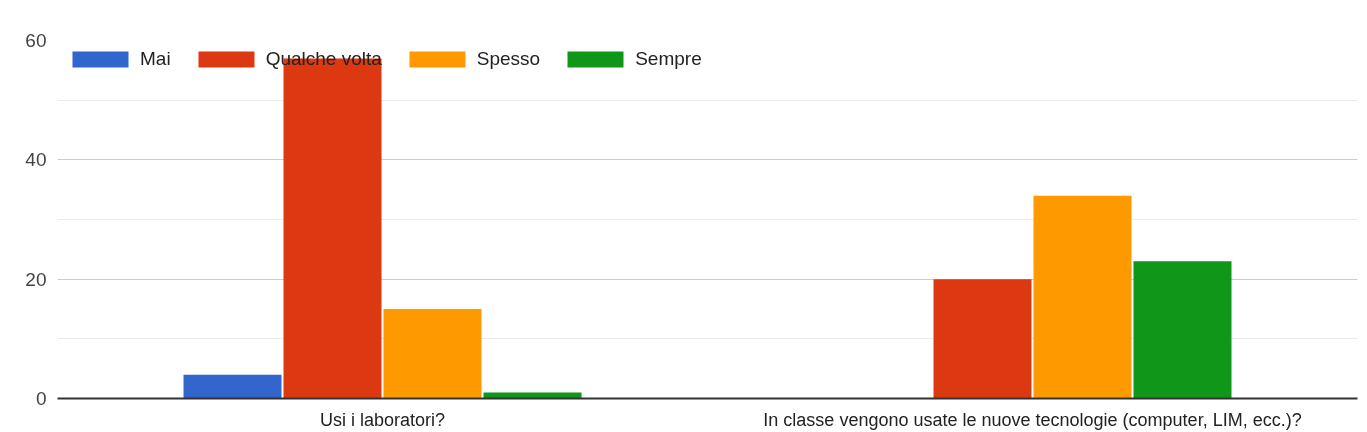 The height and width of the screenshot is (432, 1367). I want to click on y-tick-label: 20, so click(36, 279).